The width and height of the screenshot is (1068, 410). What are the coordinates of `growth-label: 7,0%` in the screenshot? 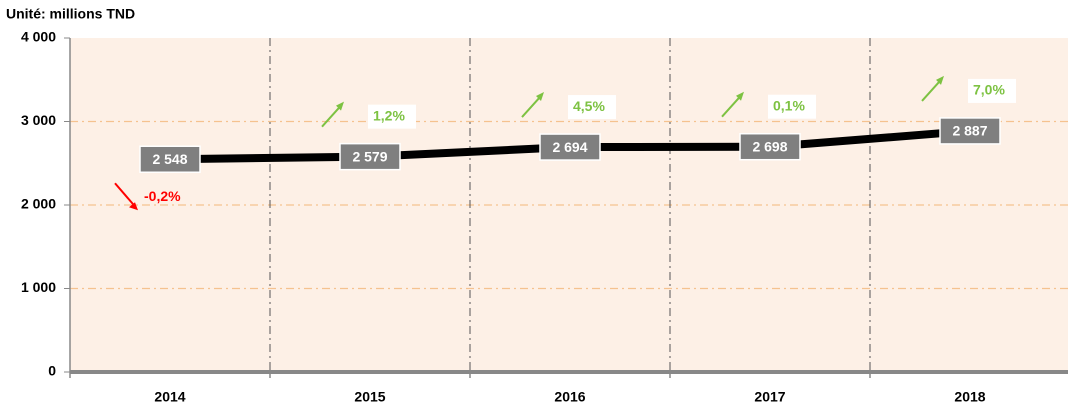 It's located at (989, 90).